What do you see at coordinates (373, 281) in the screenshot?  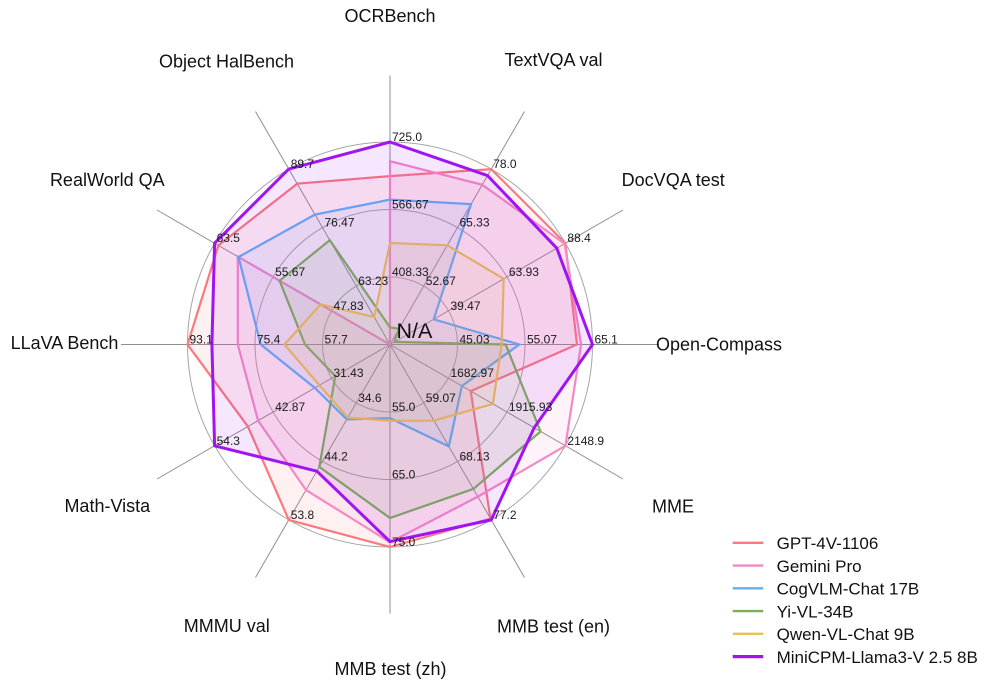 I see `svg-text: 63.23` at bounding box center [373, 281].